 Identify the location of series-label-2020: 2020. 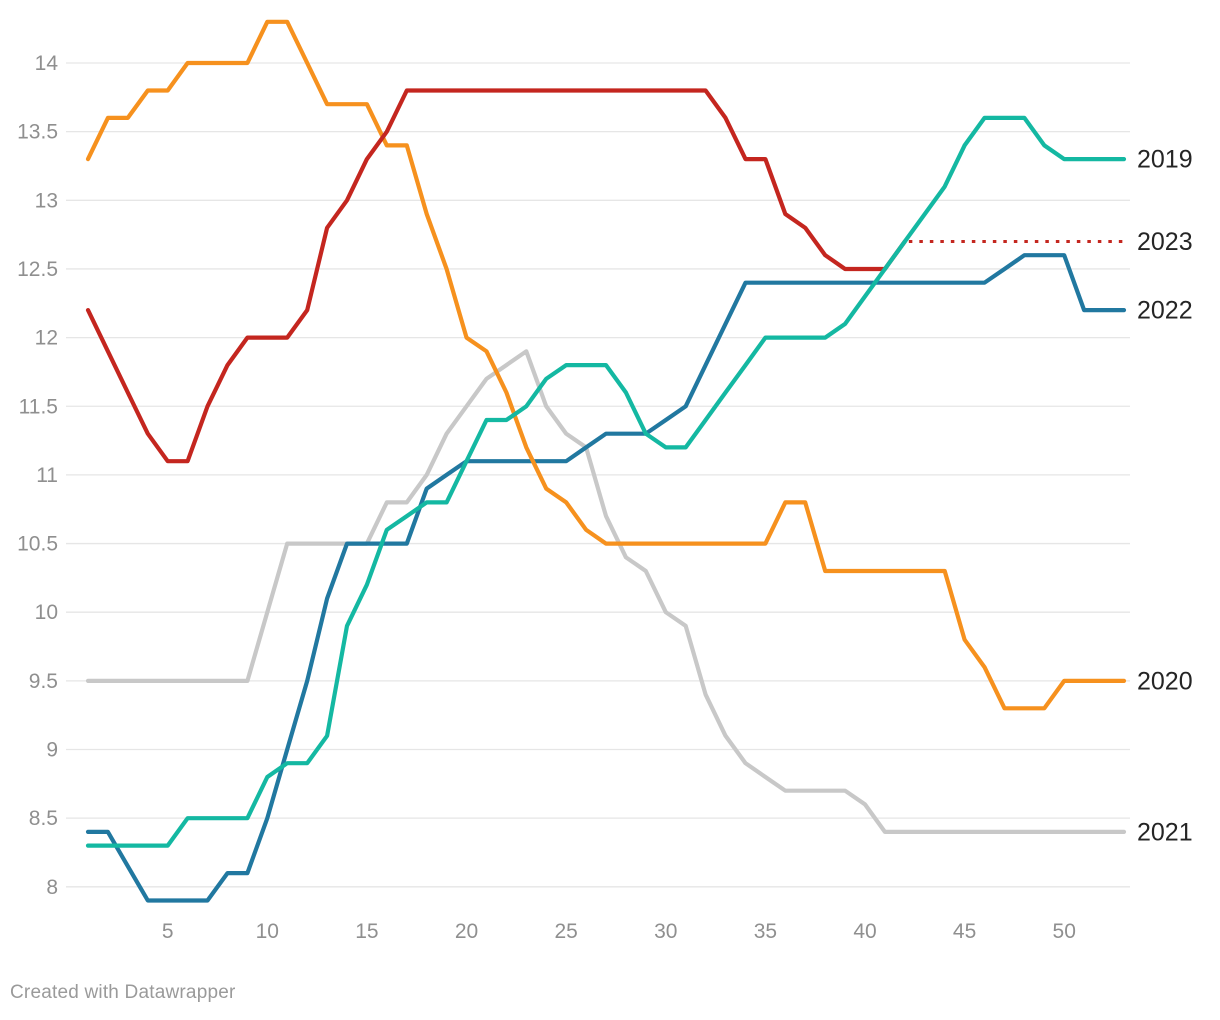
(1165, 681).